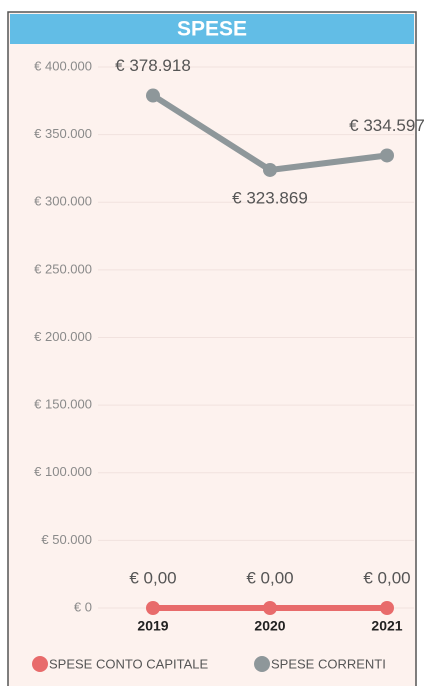  What do you see at coordinates (328, 663) in the screenshot?
I see `legend-label: SPESE CORRENTI` at bounding box center [328, 663].